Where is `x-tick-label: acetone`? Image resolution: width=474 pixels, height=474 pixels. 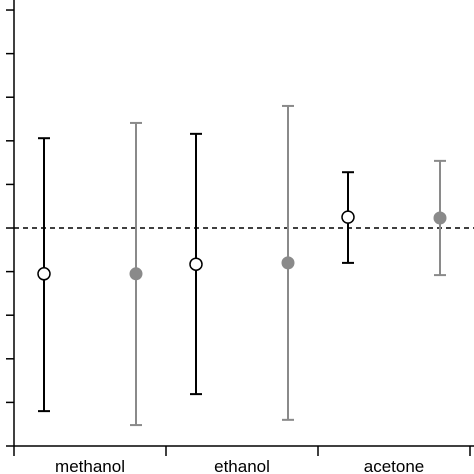
x-tick-label: acetone is located at coordinates (394, 465).